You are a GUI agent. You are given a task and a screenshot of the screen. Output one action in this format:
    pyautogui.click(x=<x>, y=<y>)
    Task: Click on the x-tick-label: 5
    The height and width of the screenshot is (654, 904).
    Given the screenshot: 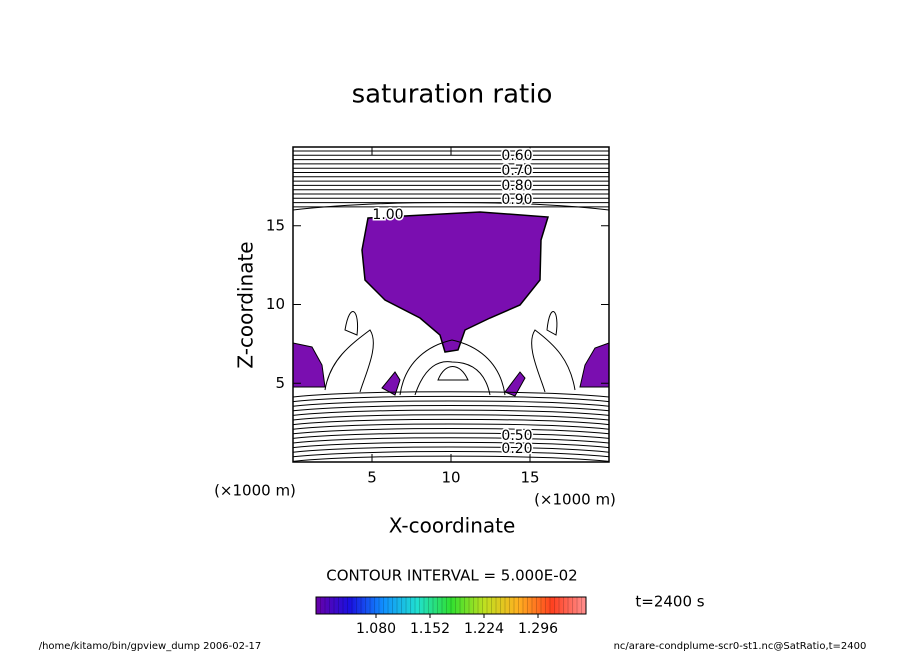 What is the action you would take?
    pyautogui.click(x=372, y=478)
    